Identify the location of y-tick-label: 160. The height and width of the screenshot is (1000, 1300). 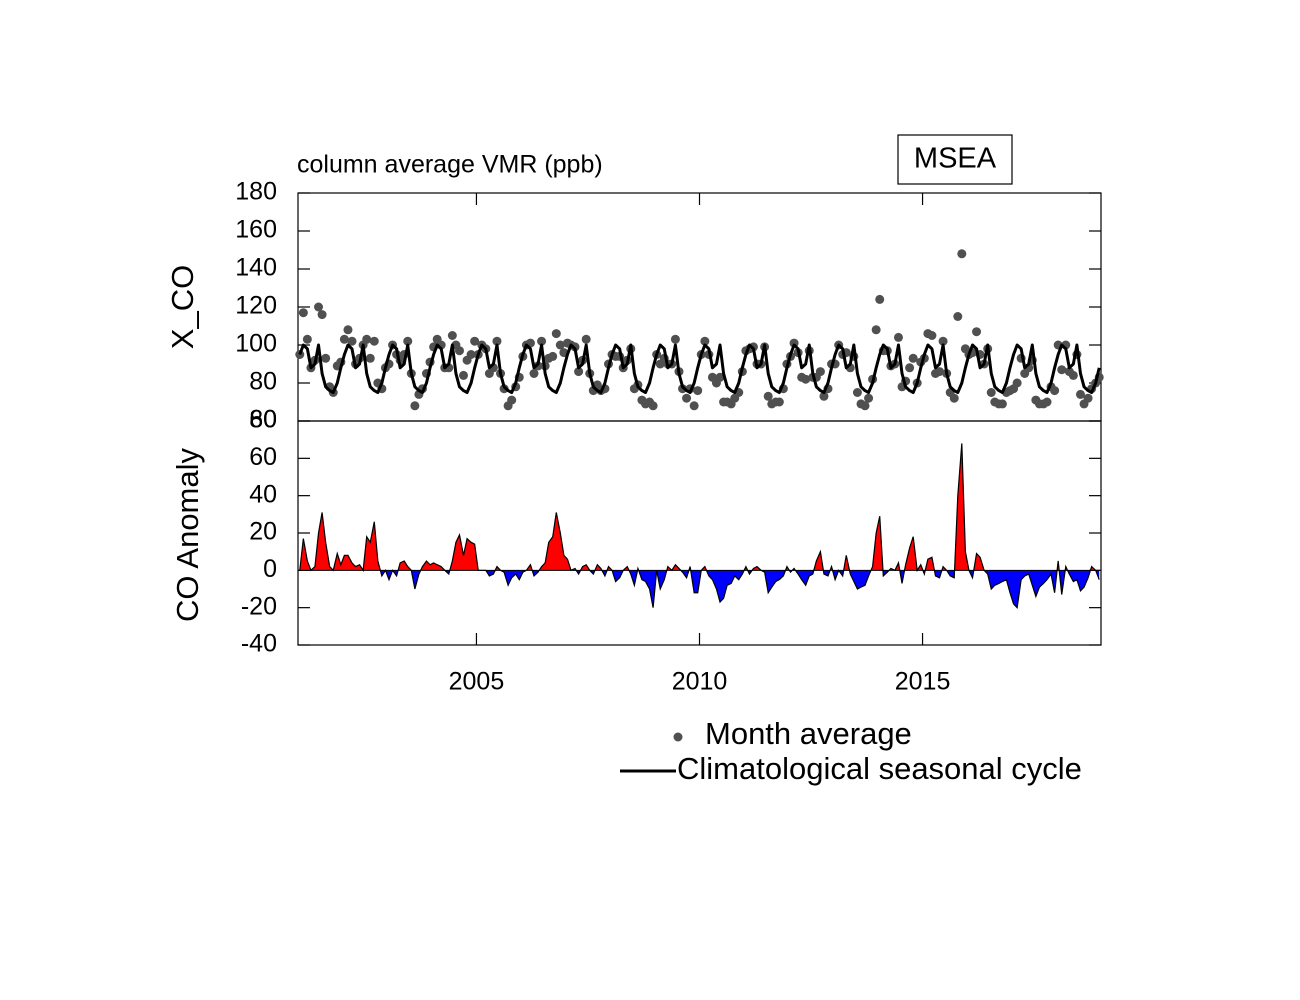
(256, 230).